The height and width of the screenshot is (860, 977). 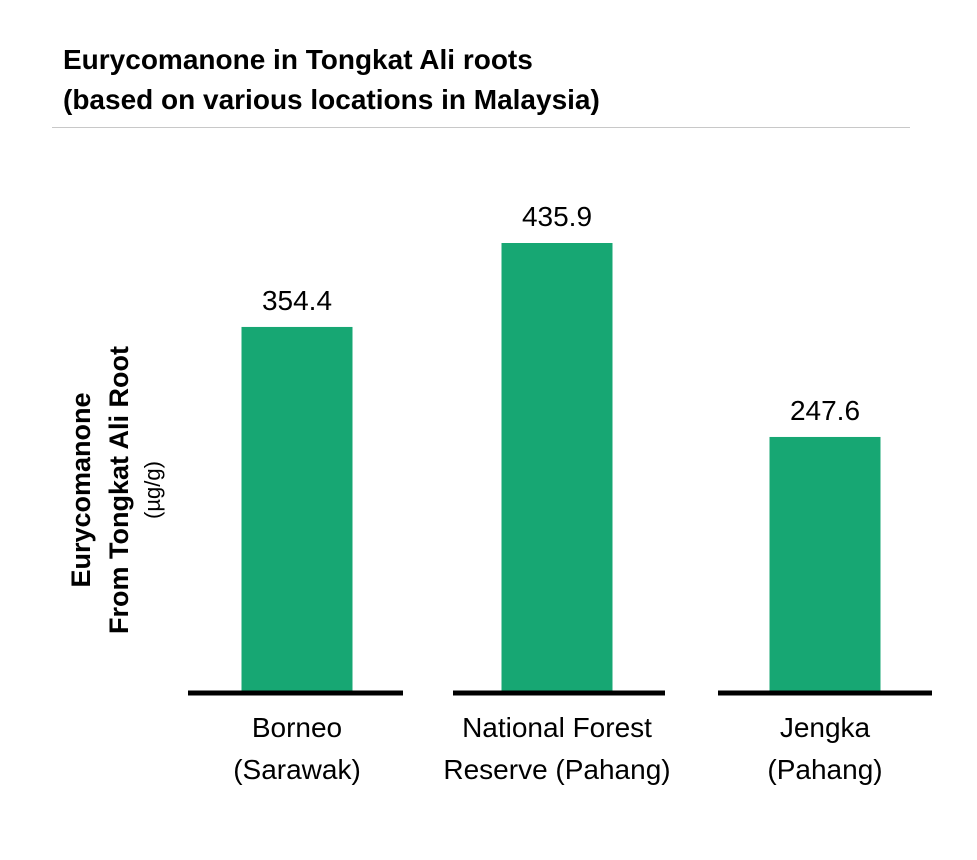 I want to click on value-label-2: 247.6, so click(x=825, y=410).